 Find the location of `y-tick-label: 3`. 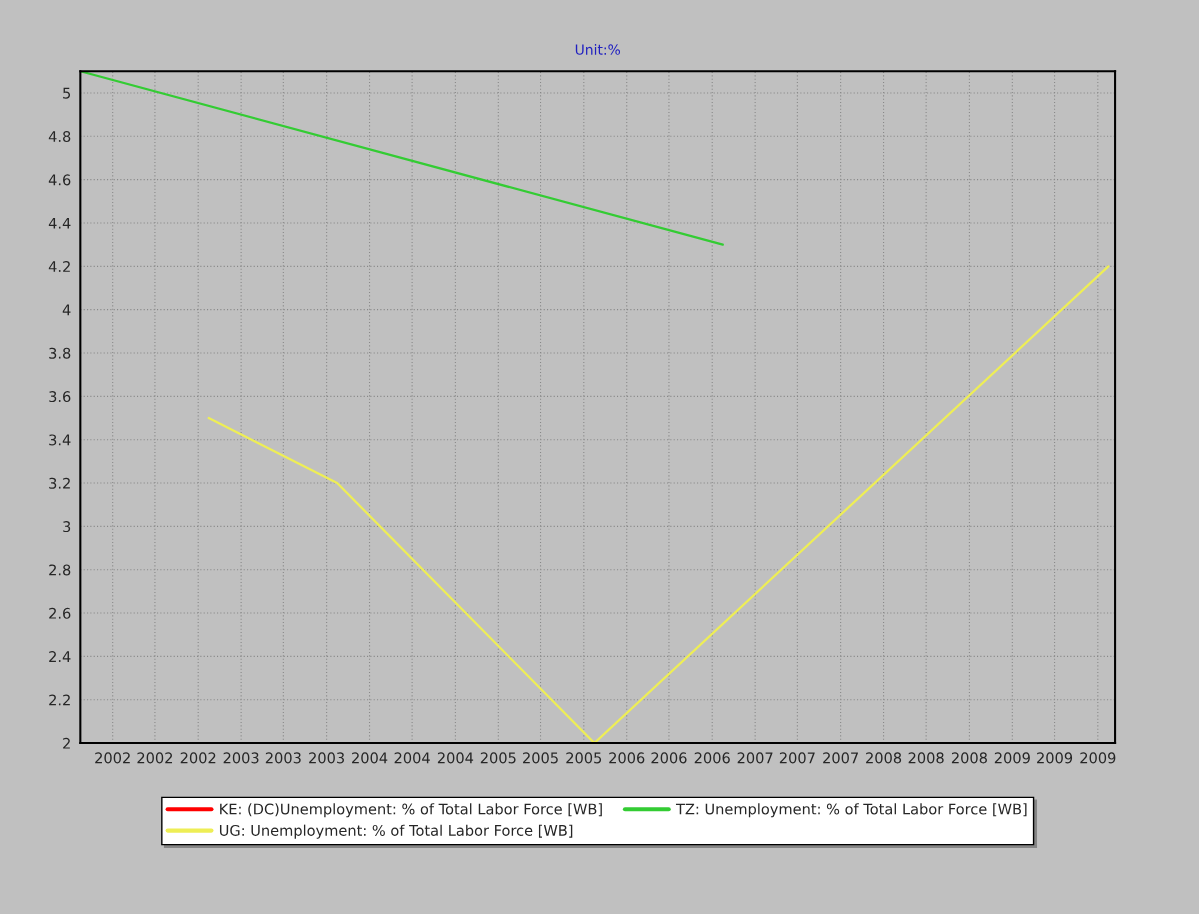

y-tick-label: 3 is located at coordinates (67, 527).